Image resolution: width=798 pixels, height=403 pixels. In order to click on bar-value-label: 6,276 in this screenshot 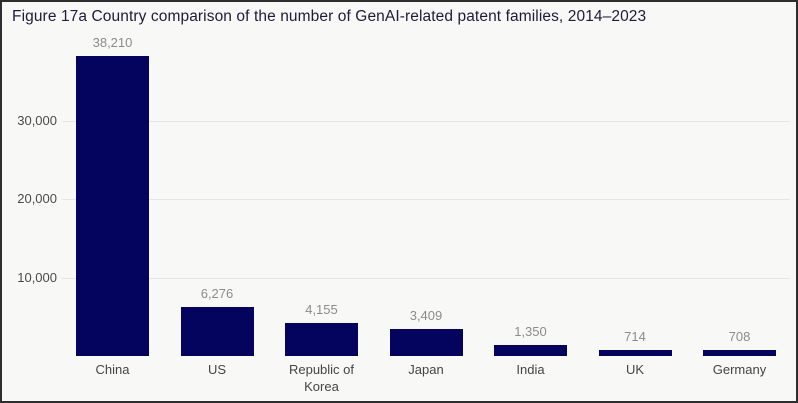, I will do `click(217, 293)`.